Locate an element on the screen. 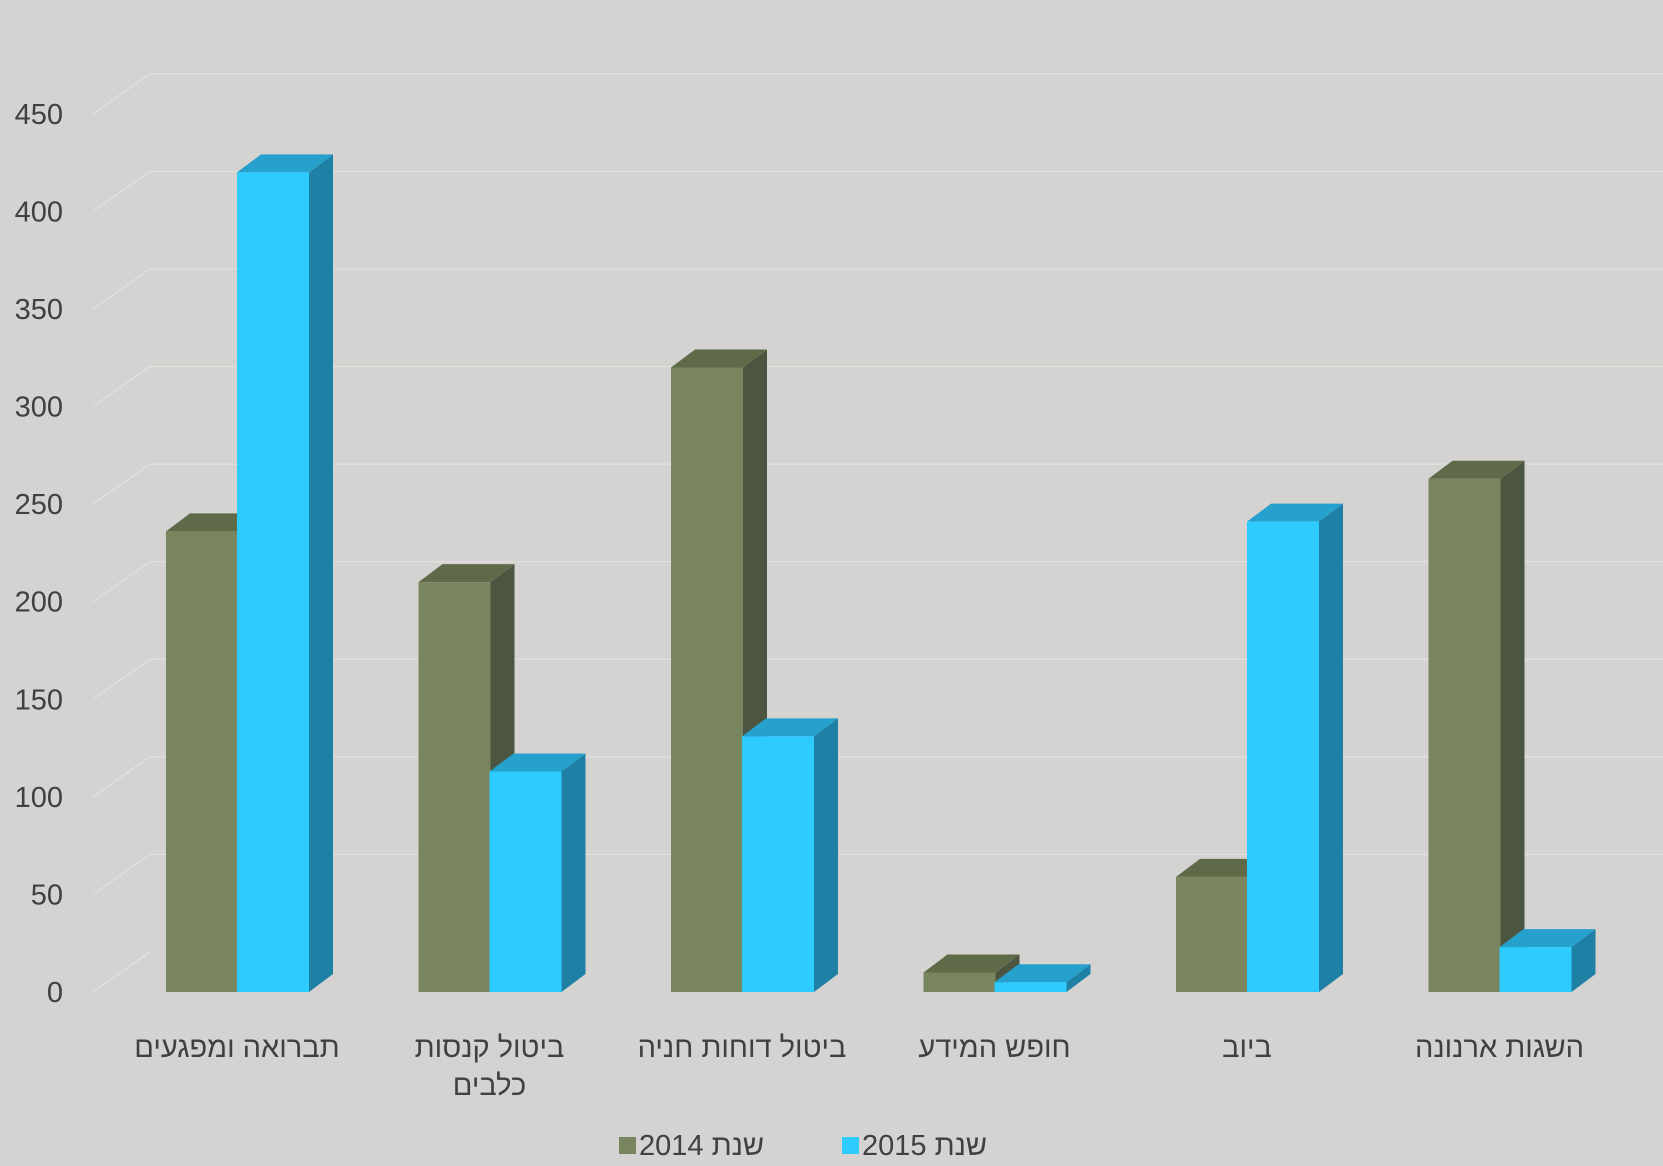 The height and width of the screenshot is (1166, 1663). legend-item-0: שנת 2014 is located at coordinates (691, 1146).